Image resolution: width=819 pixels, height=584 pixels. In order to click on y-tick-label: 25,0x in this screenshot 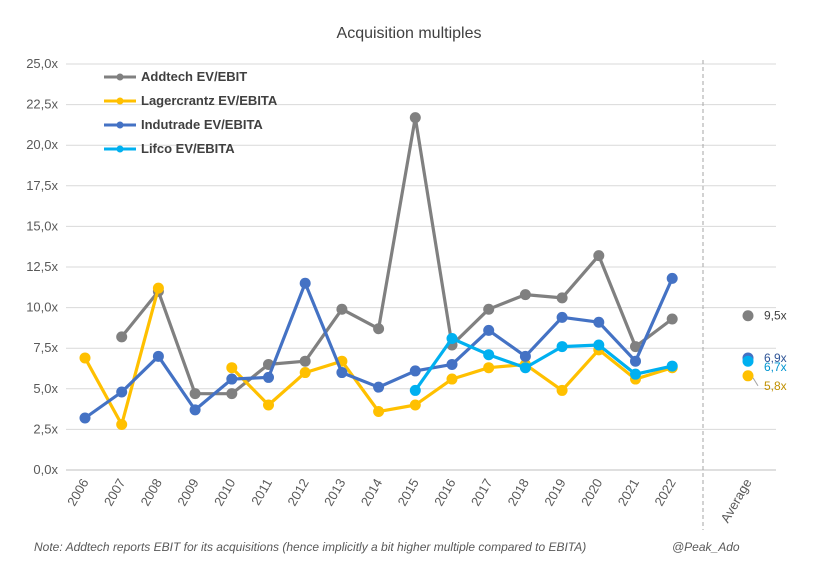, I will do `click(42, 63)`.